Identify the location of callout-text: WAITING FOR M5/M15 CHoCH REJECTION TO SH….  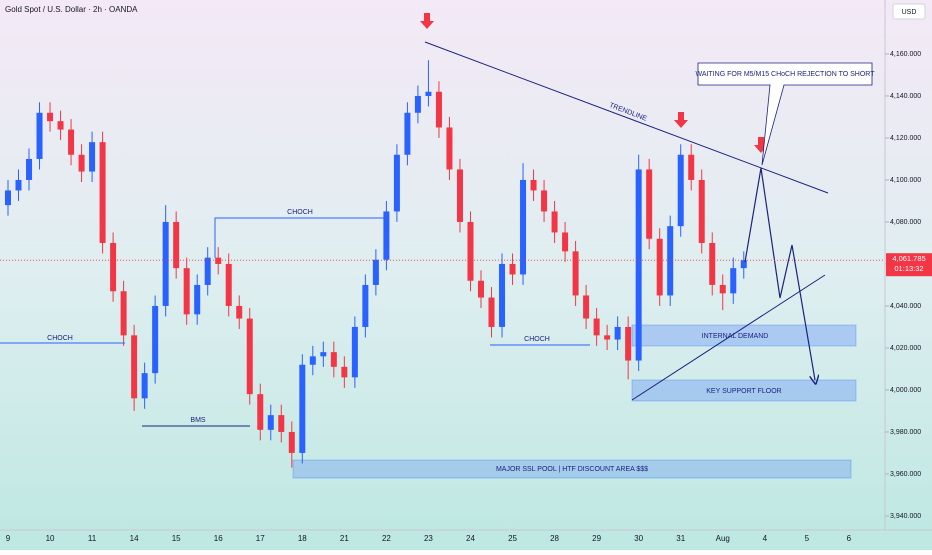
(785, 74).